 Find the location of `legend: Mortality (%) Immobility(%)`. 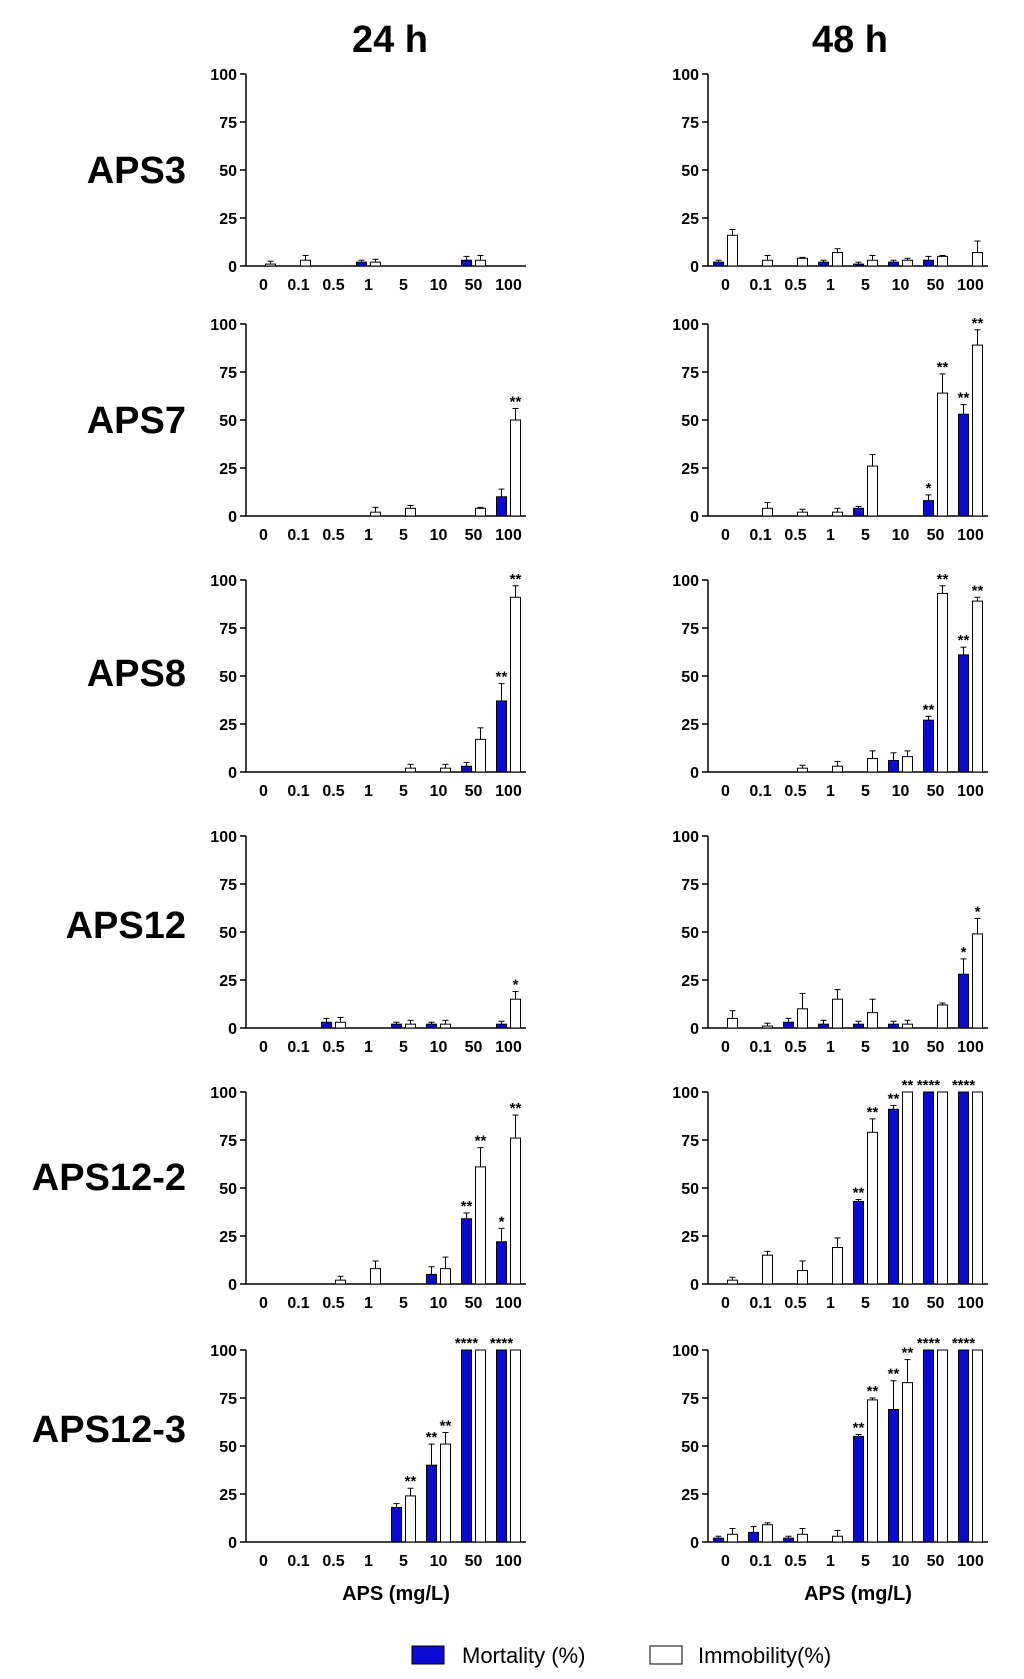

legend: Mortality (%) Immobility(%) is located at coordinates (621, 1655).